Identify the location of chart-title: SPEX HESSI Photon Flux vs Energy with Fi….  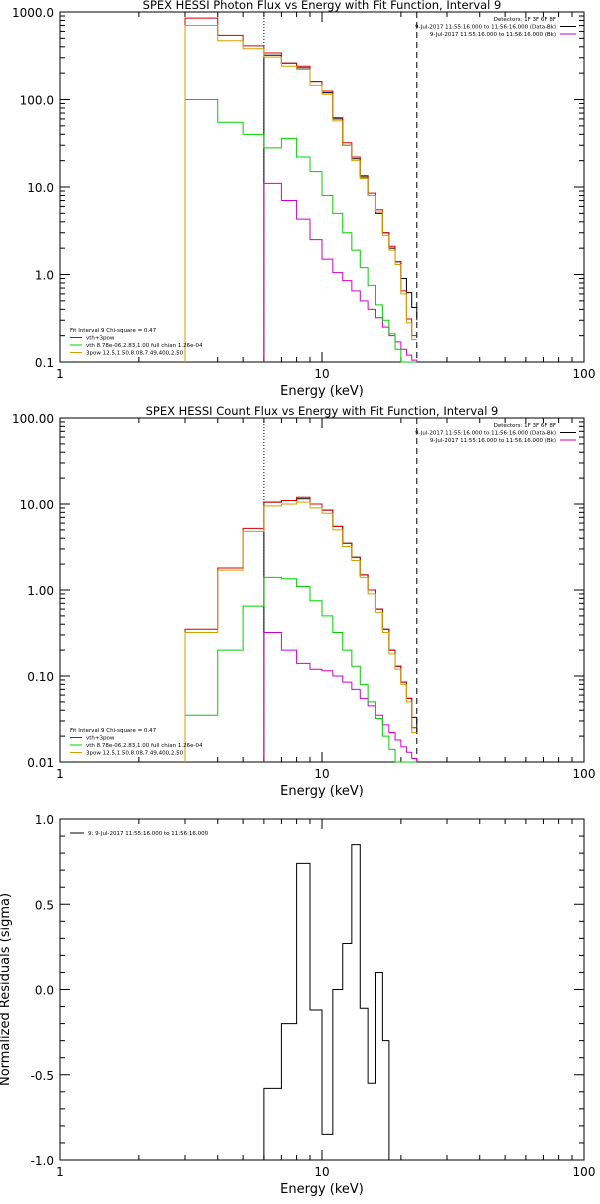
(322, 6).